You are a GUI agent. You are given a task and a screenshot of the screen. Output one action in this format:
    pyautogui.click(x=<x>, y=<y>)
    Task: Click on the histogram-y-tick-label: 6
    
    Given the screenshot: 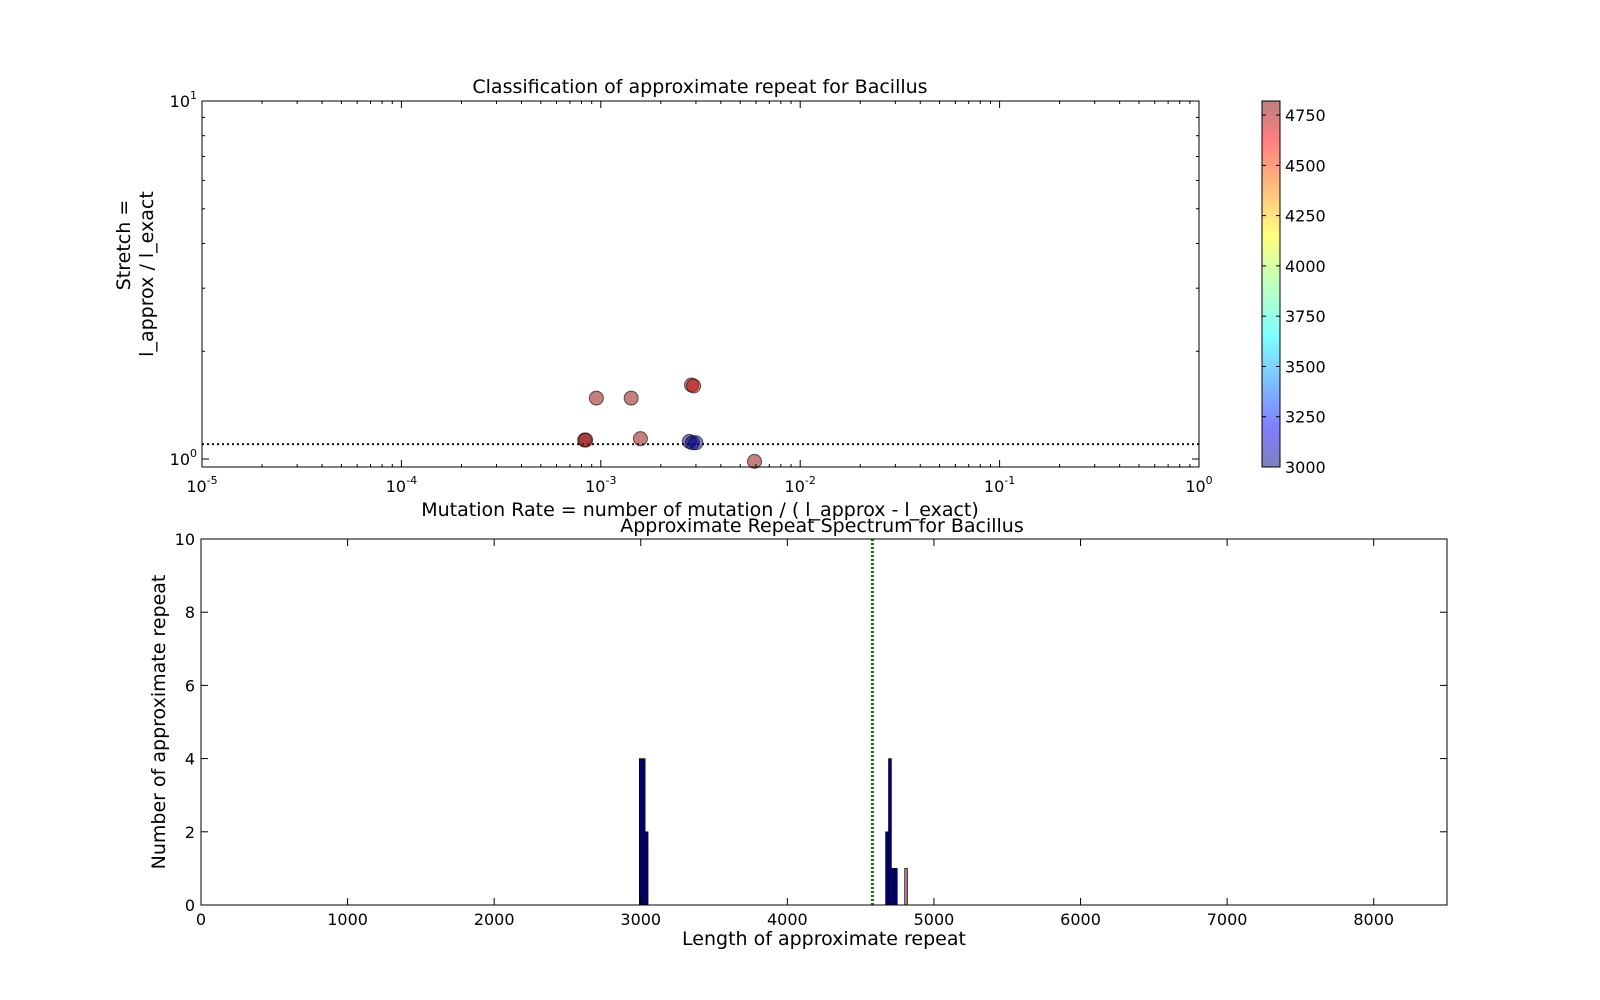 What is the action you would take?
    pyautogui.click(x=190, y=685)
    